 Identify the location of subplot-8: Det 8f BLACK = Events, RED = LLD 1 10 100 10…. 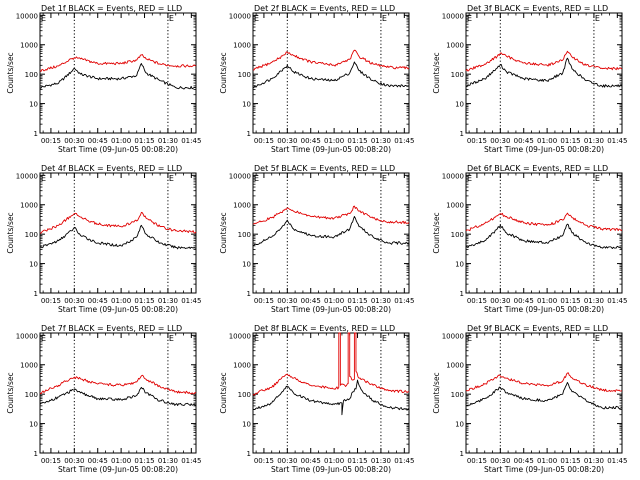
(316, 399).